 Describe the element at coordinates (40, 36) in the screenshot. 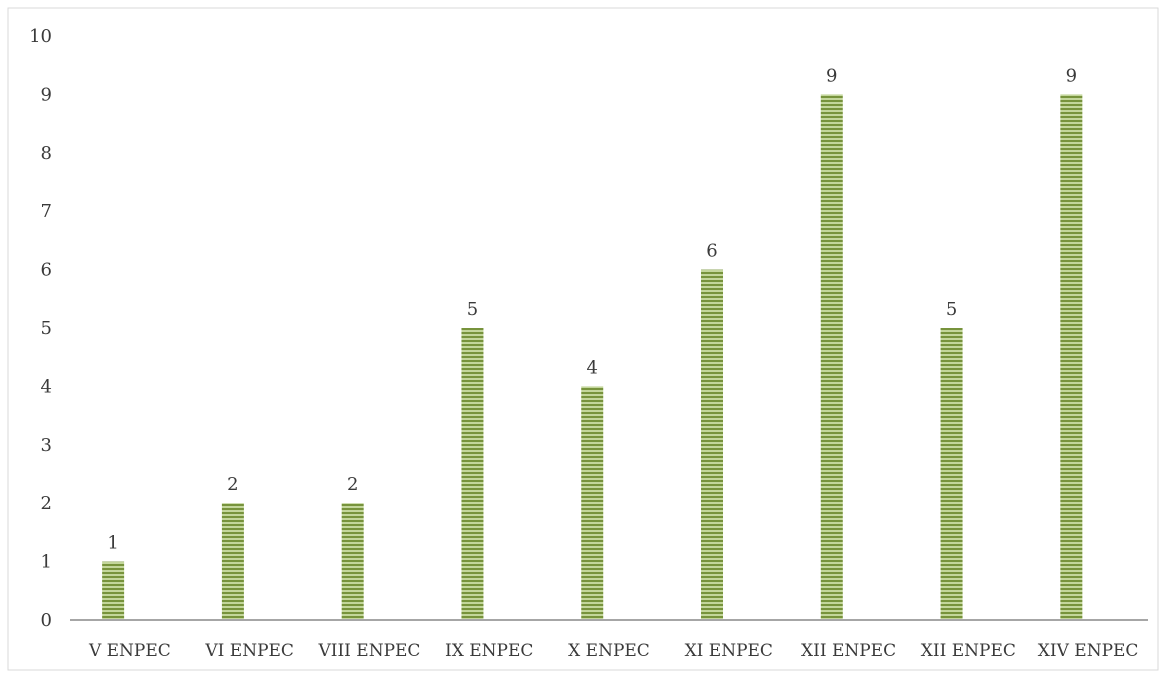

I see `y-tick-label: 10` at that location.